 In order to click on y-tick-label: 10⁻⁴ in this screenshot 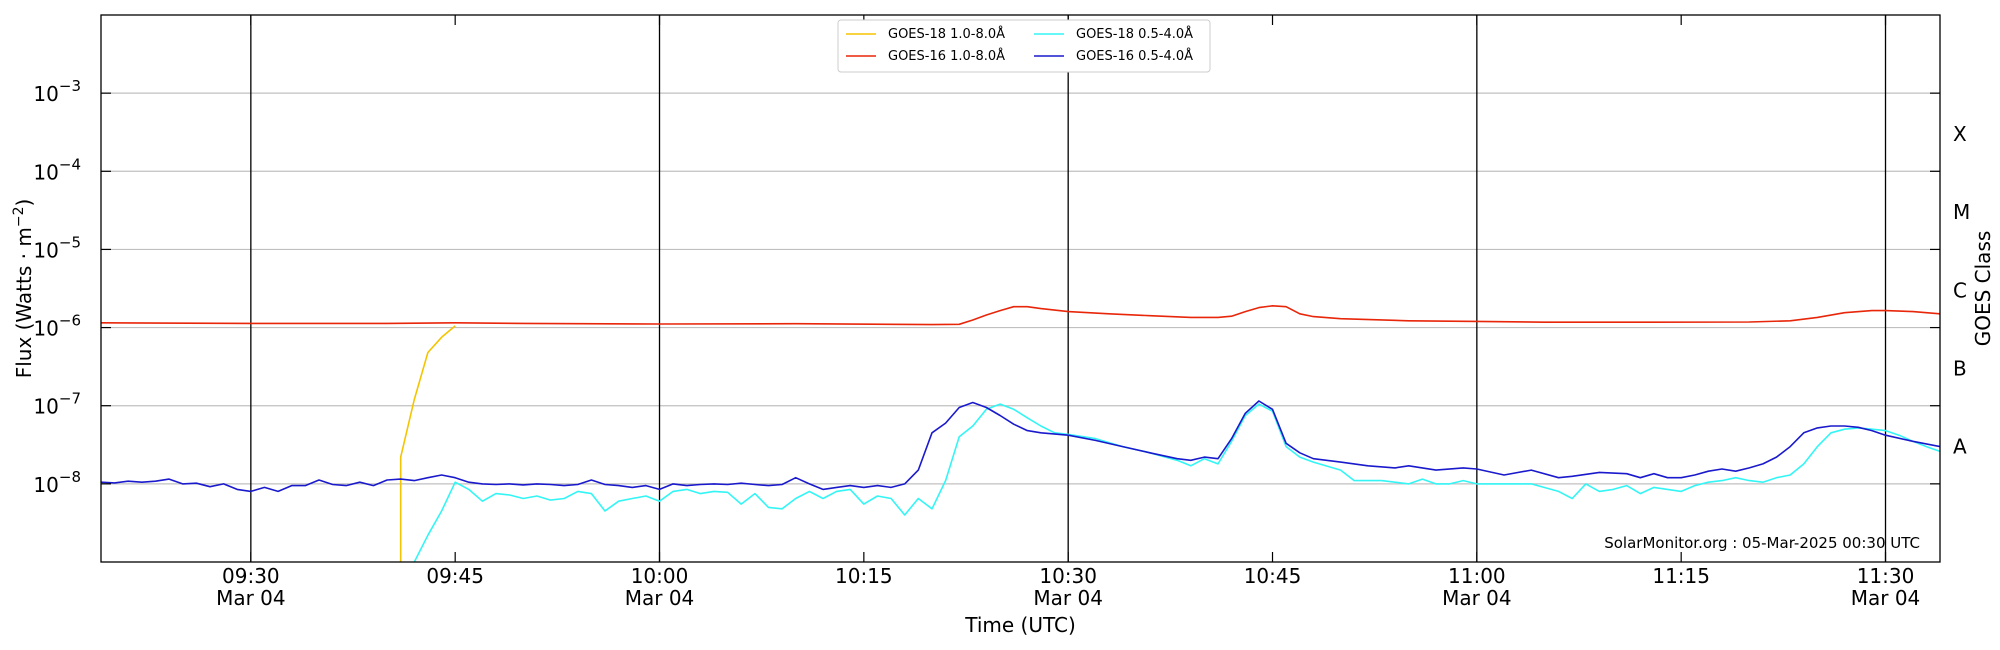, I will do `click(57, 169)`.